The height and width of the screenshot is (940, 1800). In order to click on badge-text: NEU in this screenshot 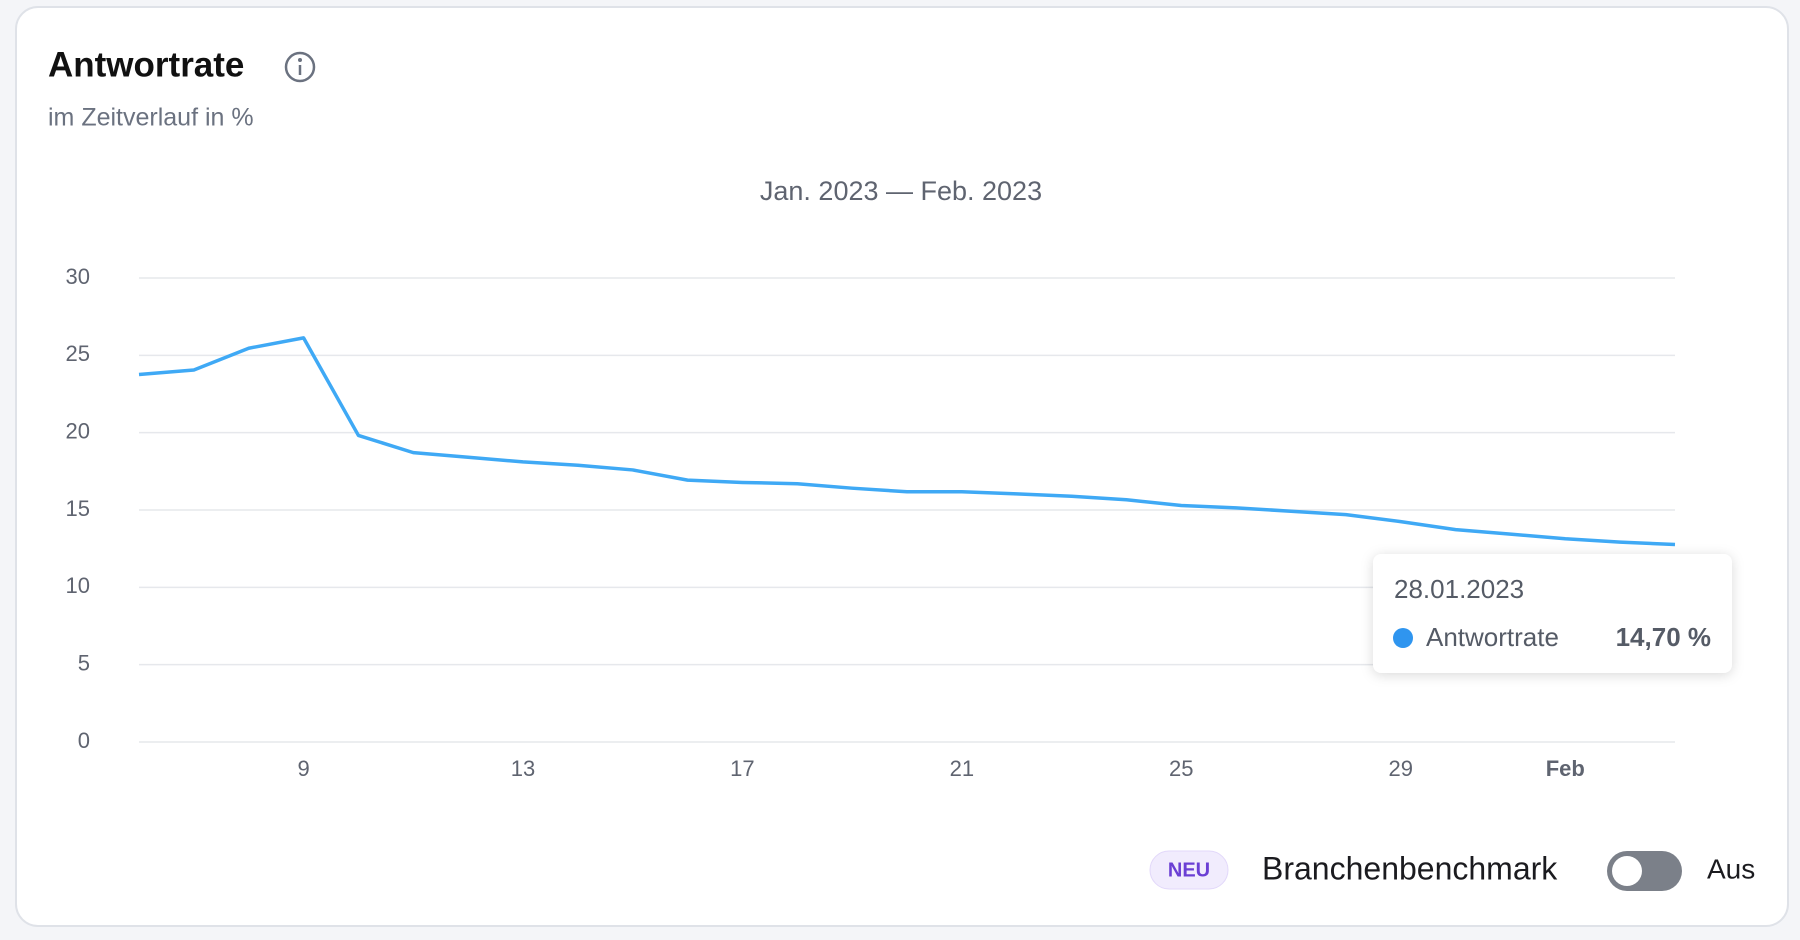, I will do `click(1189, 870)`.